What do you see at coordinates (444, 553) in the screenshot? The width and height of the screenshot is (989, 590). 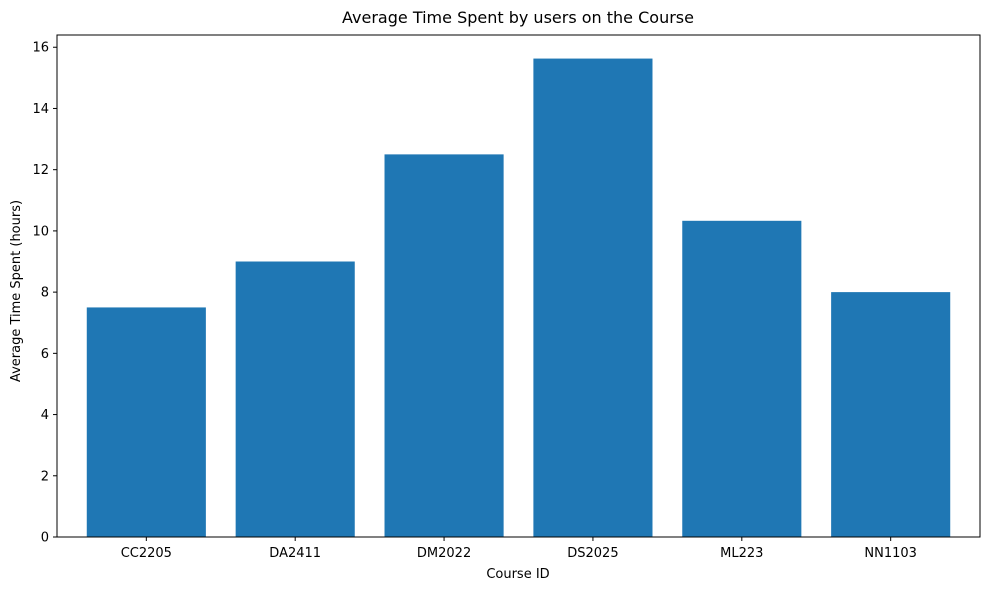 I see `x-tick-label: DM2022` at bounding box center [444, 553].